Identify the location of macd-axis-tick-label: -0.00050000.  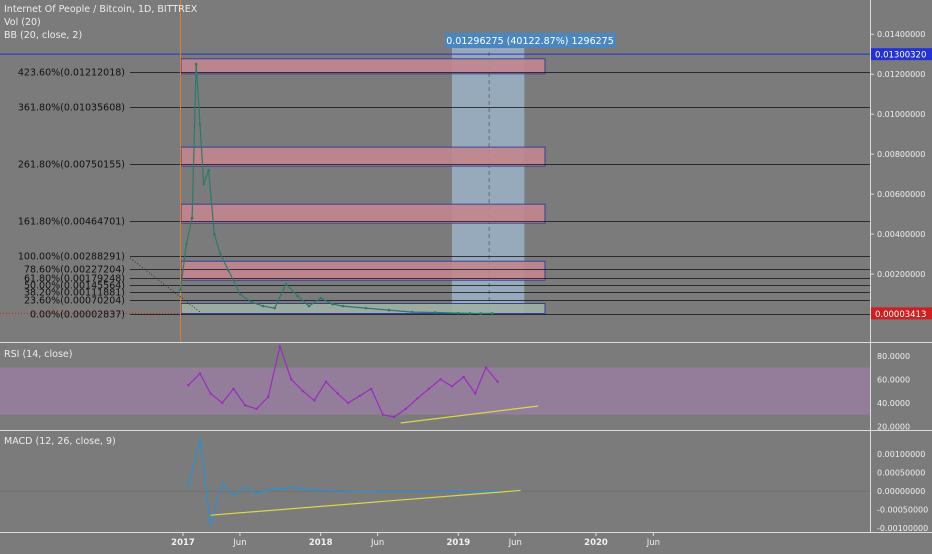
(902, 510).